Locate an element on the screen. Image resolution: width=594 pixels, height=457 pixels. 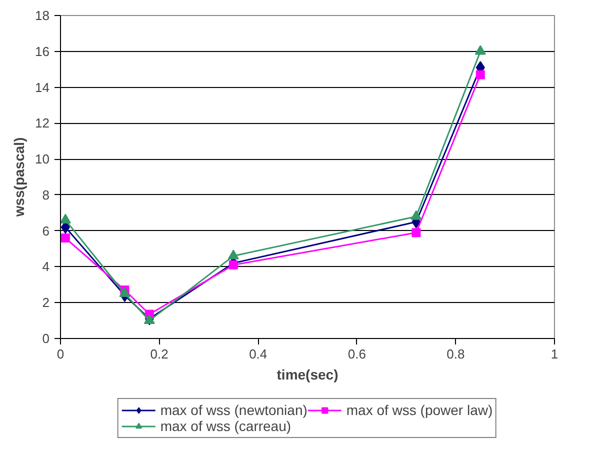
y-axis-title: wss(pascal) is located at coordinates (19, 177).